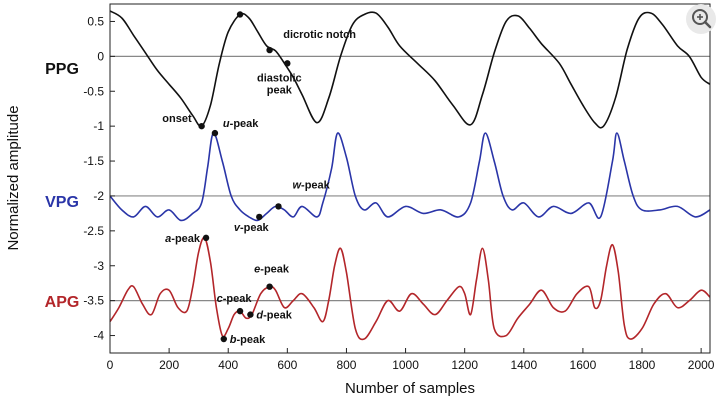 Image resolution: width=720 pixels, height=409 pixels. I want to click on annotation-point-v-peak, so click(259, 217).